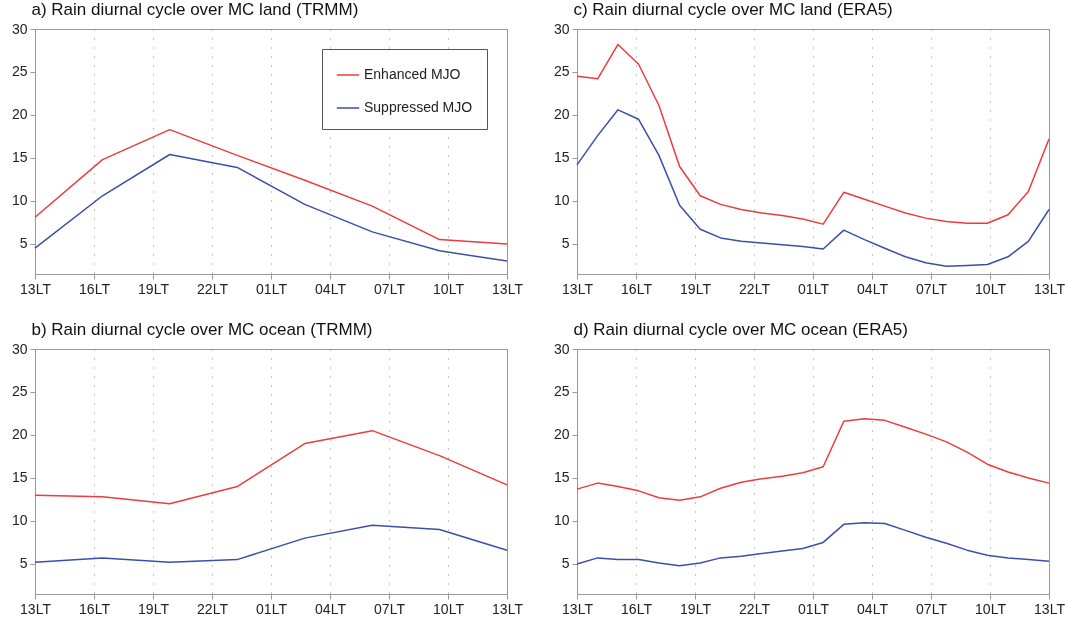 The image size is (1065, 638). I want to click on chart-title: d) Rain diurnal cycle over MC ocean (ERA5), so click(740, 329).